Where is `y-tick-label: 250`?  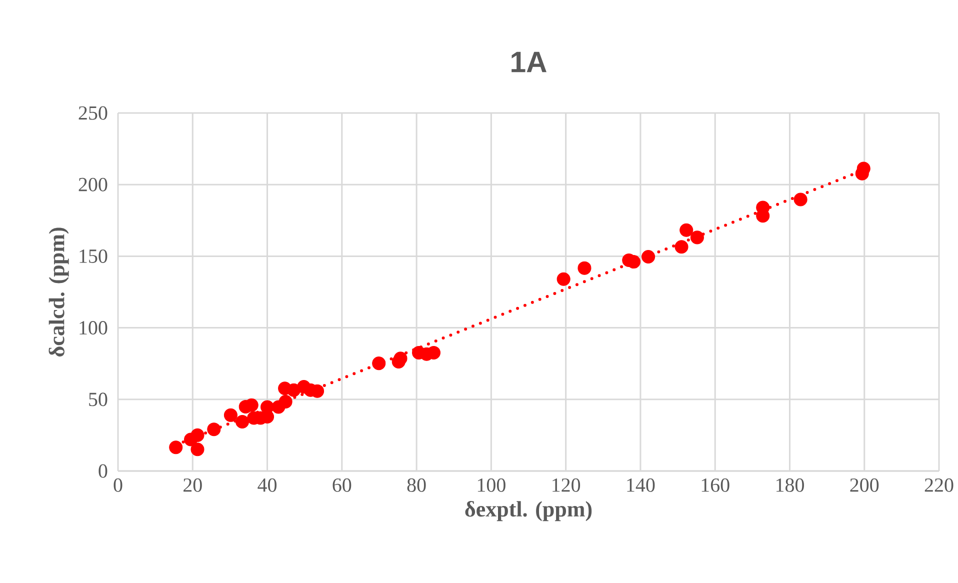
y-tick-label: 250 is located at coordinates (93, 113).